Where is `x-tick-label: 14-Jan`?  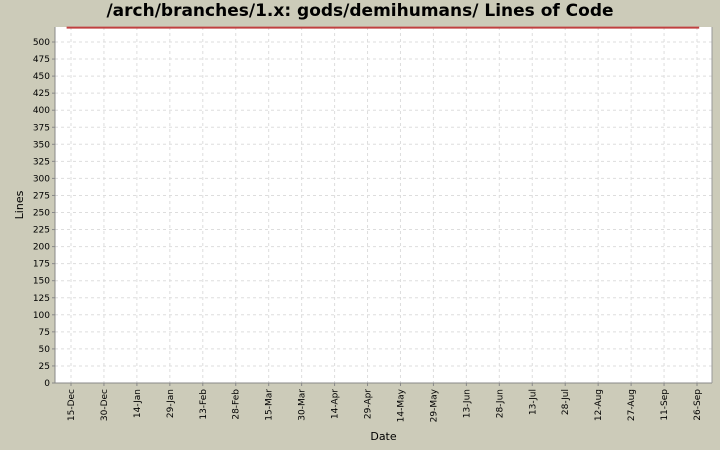 x-tick-label: 14-Jan is located at coordinates (138, 403).